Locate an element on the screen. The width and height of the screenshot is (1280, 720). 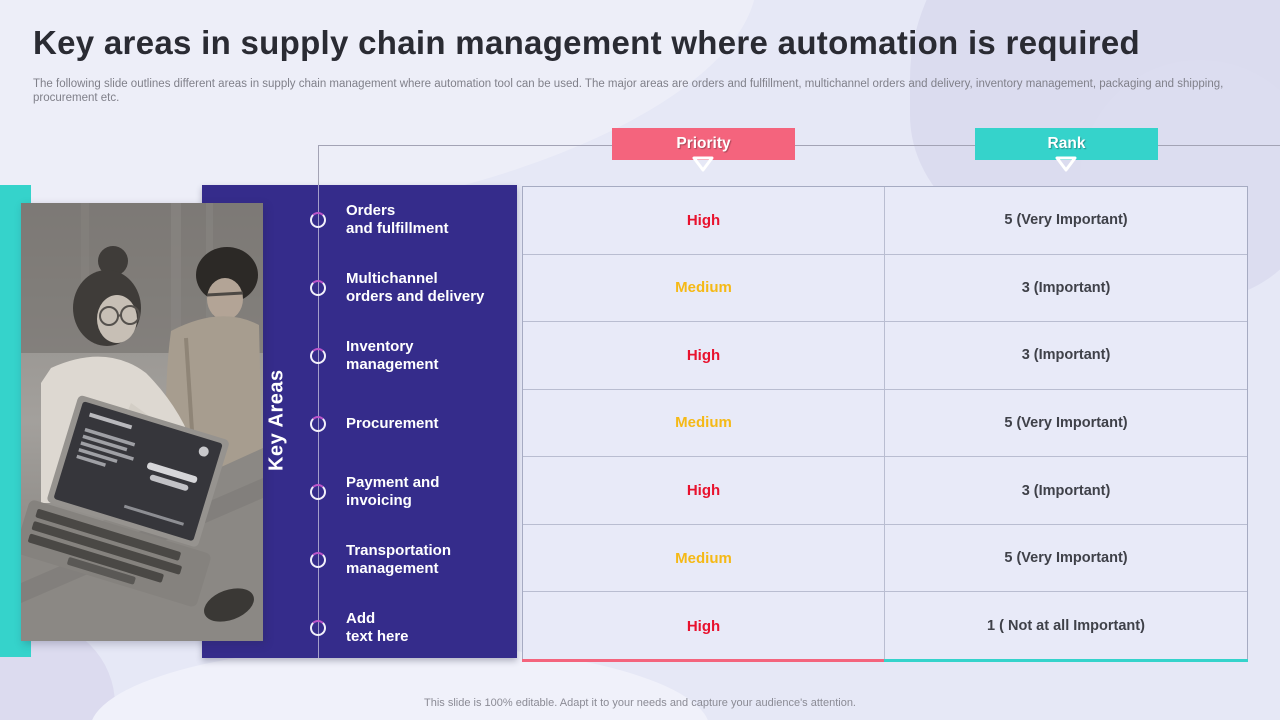
key-area-item-inventory: Inventory management is located at coordinates (392, 355).